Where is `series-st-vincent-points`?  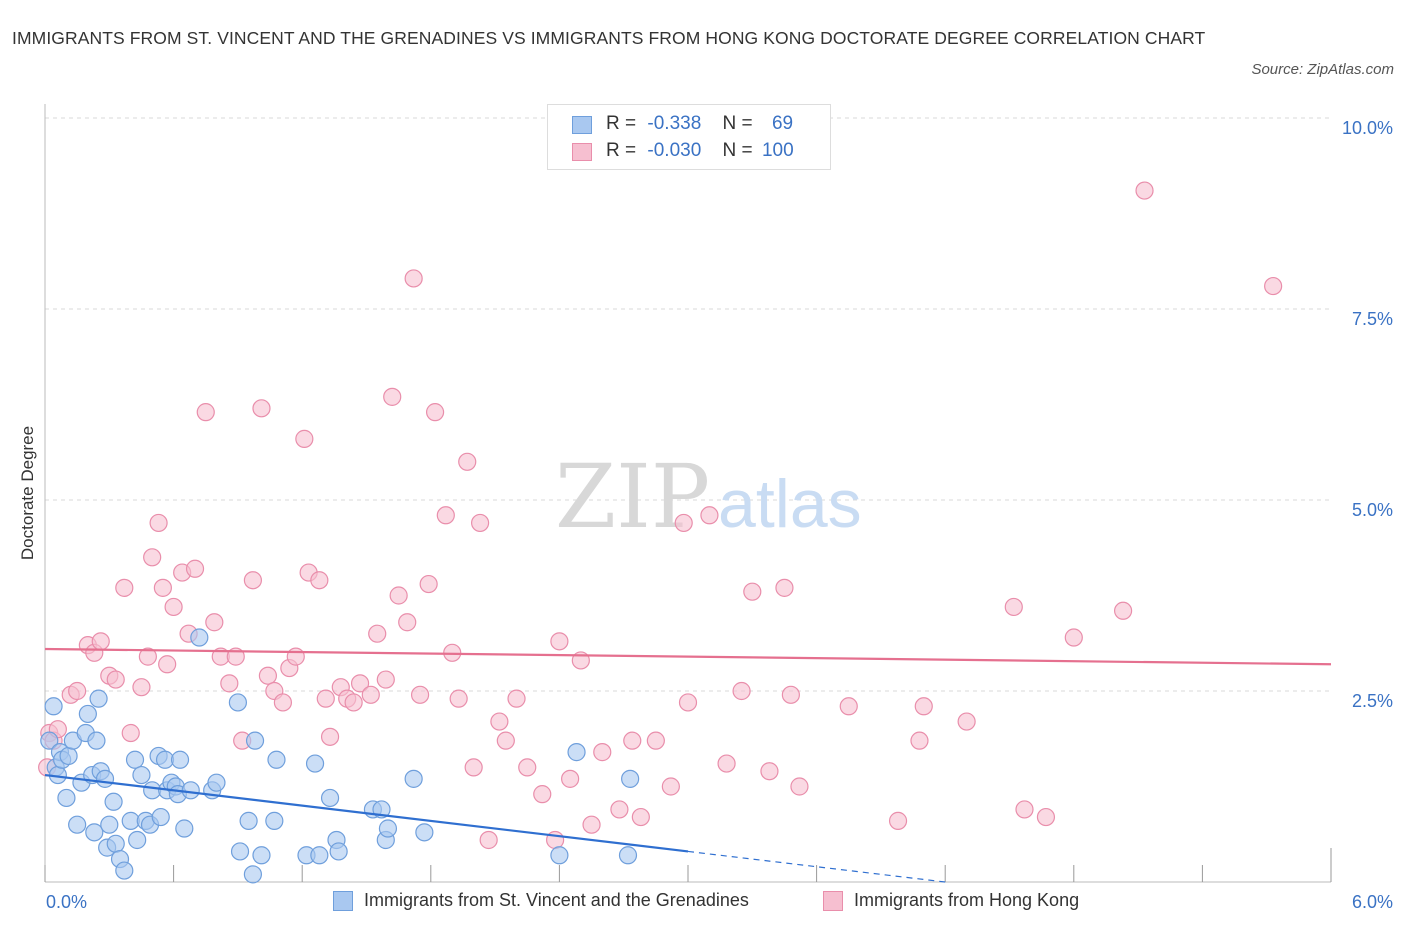 series-st-vincent-points is located at coordinates (340, 756).